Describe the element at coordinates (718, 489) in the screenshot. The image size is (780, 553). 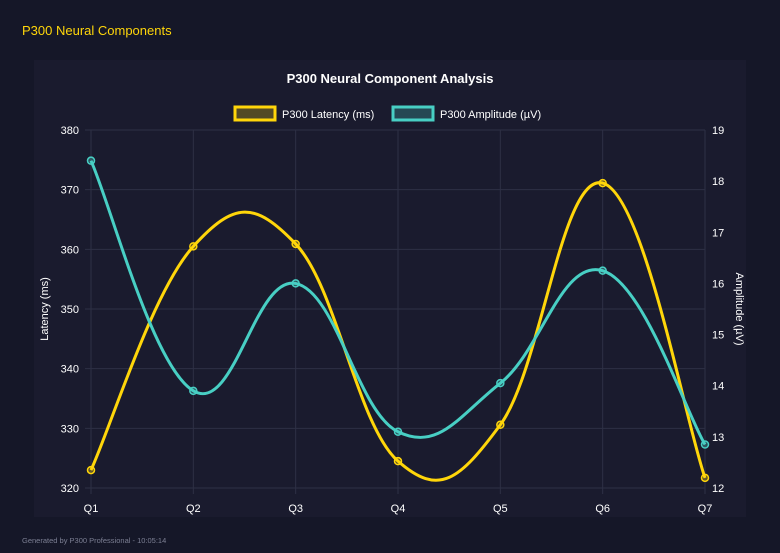
I see `y2-tick-label: 12` at that location.